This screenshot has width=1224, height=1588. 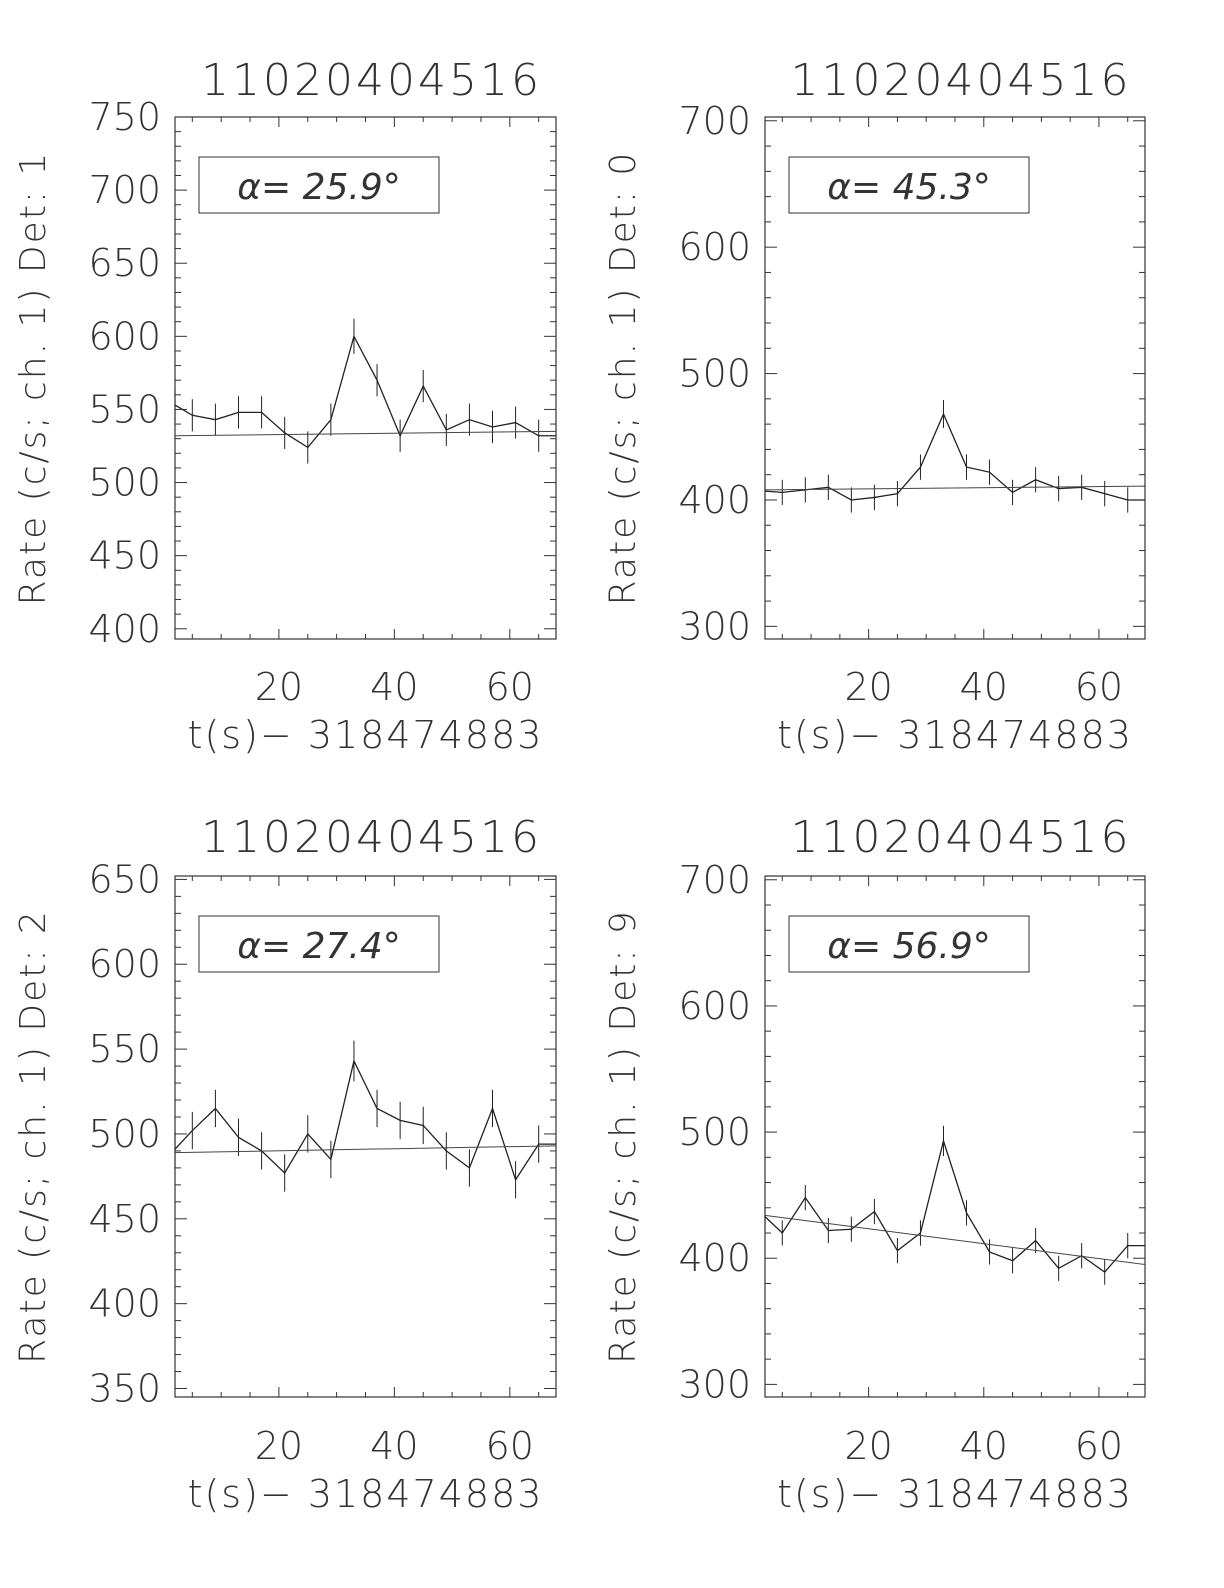 I want to click on alpha-label: α= 56.9°, so click(x=909, y=946).